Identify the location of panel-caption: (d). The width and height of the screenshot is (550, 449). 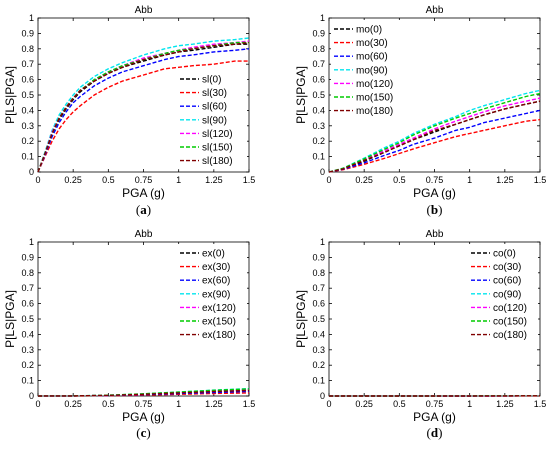
(435, 432).